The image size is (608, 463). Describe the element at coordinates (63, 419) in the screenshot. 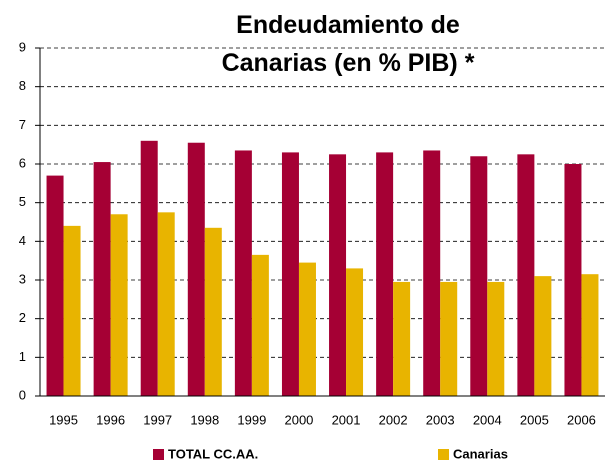

I see `x-tick-label: 1995` at that location.